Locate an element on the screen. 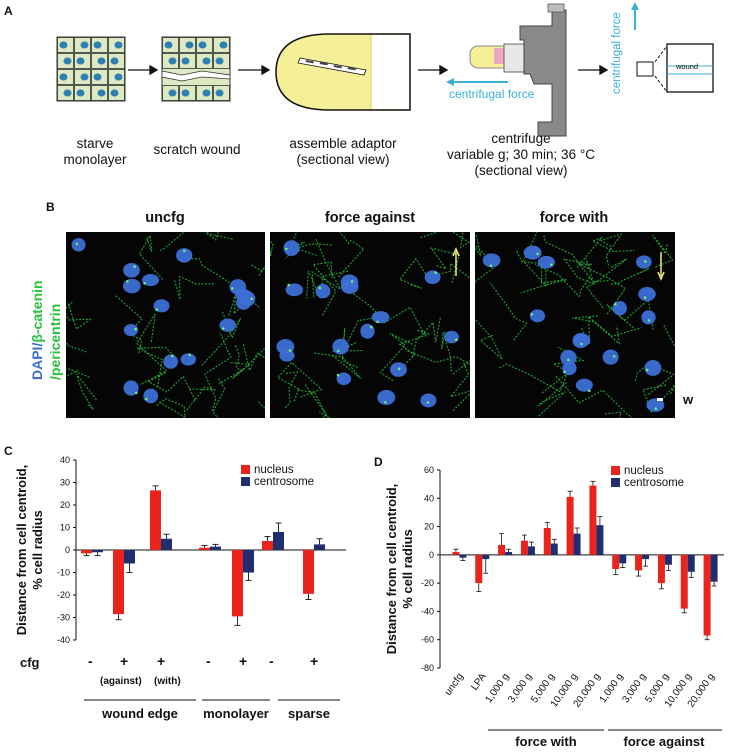  y-tick-label: 40 is located at coordinates (65, 460).